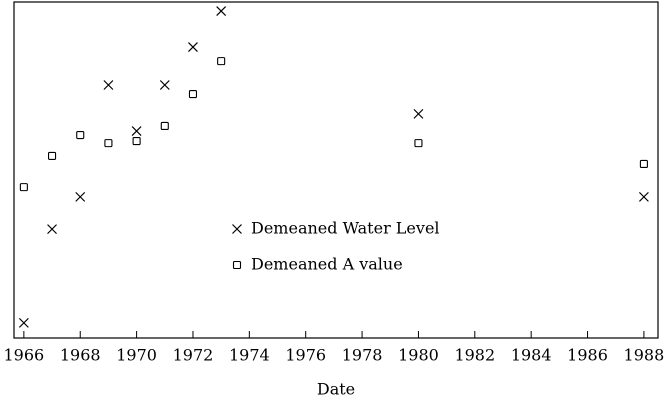  Describe the element at coordinates (345, 228) in the screenshot. I see `legend-label: Demeaned Water Level` at that location.